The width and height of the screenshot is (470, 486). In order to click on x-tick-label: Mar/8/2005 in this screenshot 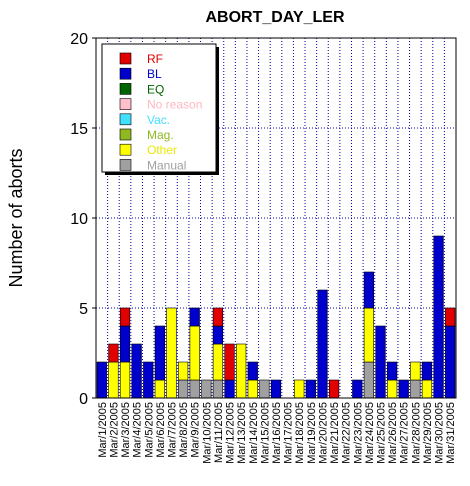, I will do `click(184, 430)`.